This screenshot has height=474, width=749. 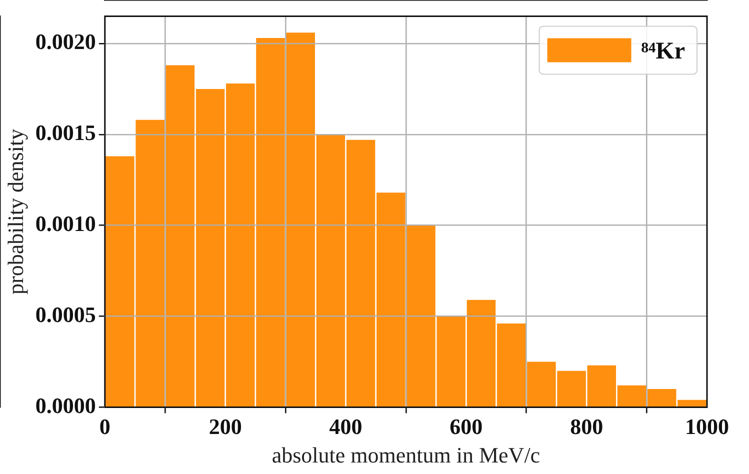 What do you see at coordinates (65, 41) in the screenshot?
I see `y-tick-label: 0.0020` at bounding box center [65, 41].